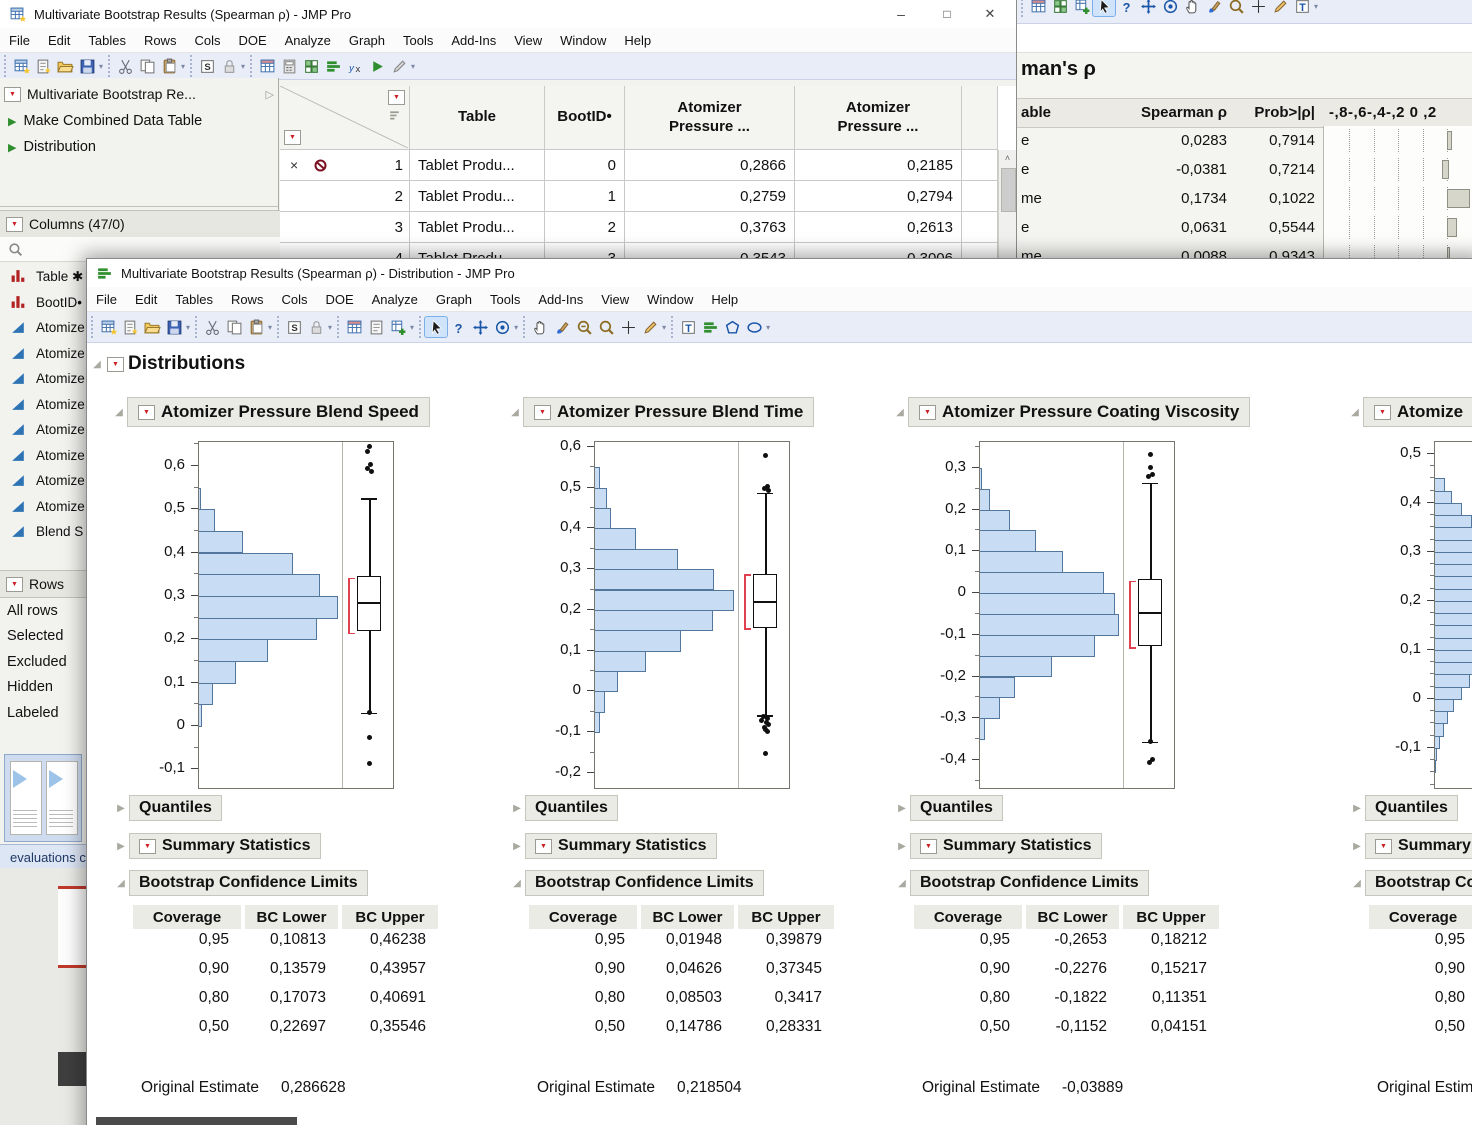 This screenshot has width=1472, height=1125. I want to click on panel-title-box: ▼ Atomize, so click(1417, 412).